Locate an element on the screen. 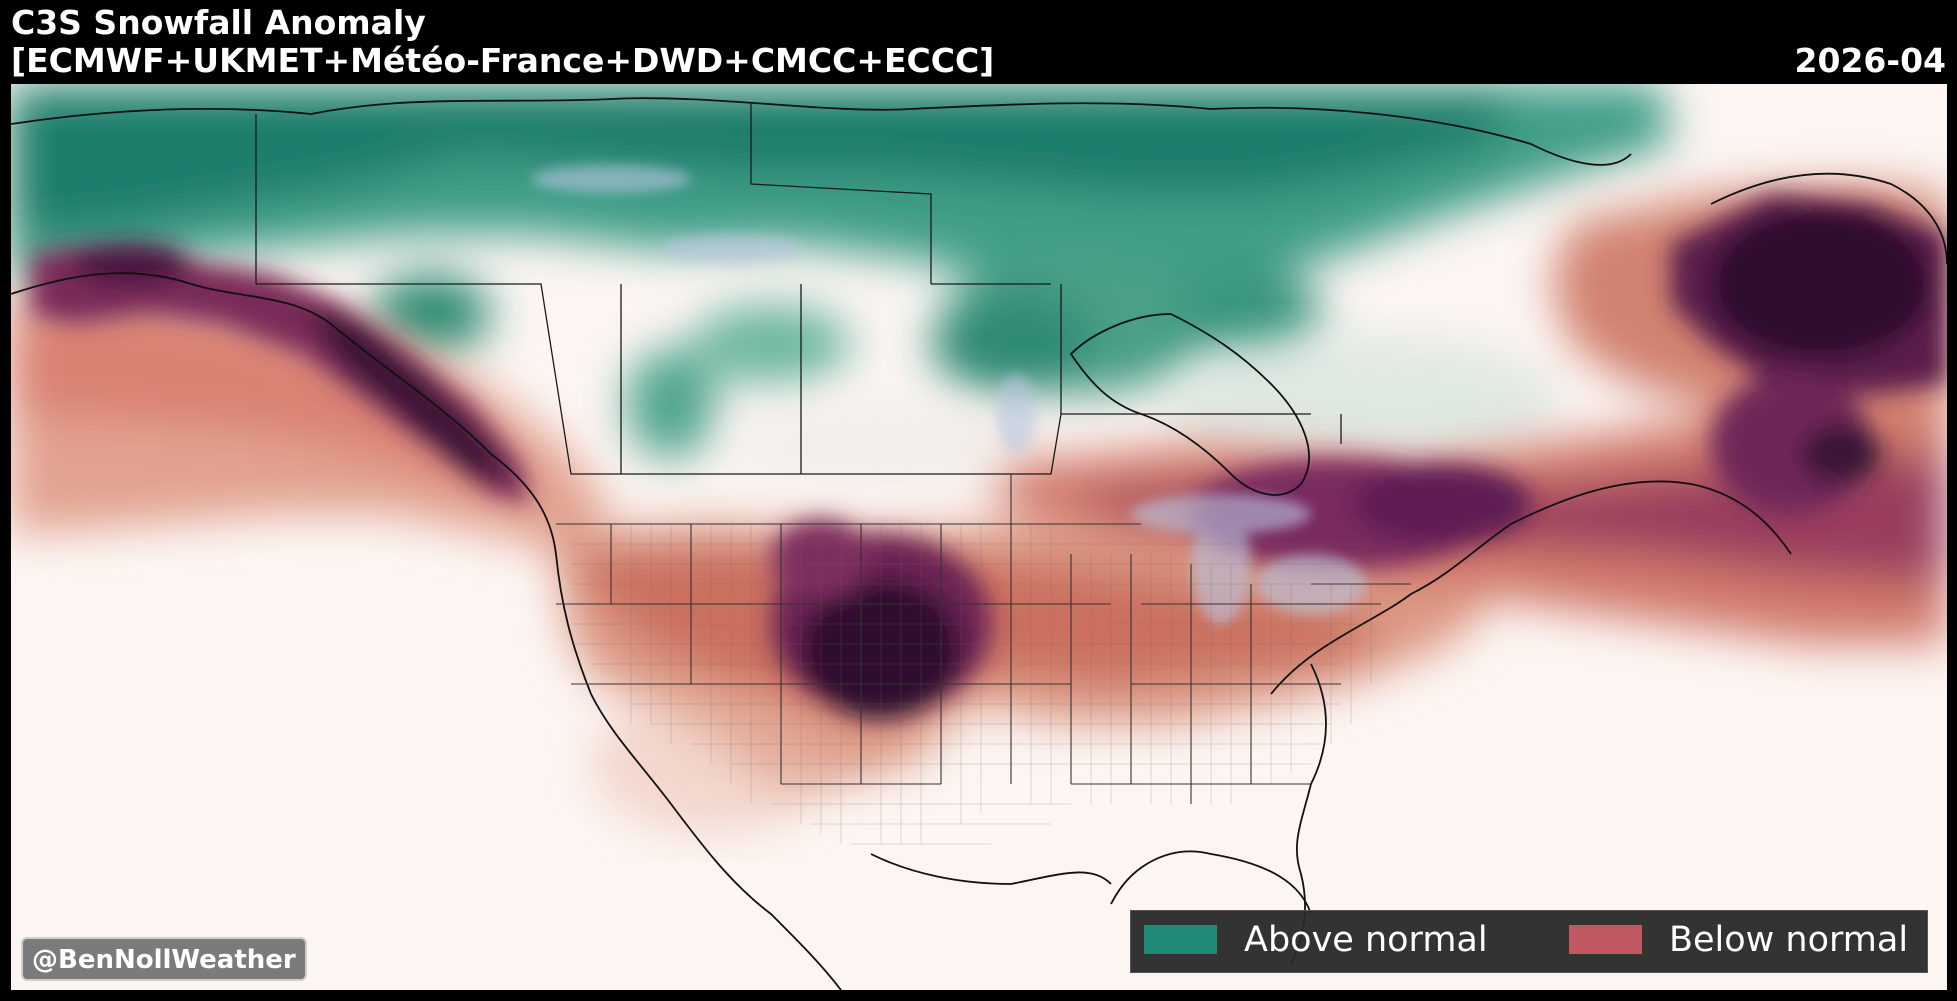 This screenshot has width=1957, height=1001. below-normal-label: Below normal is located at coordinates (1789, 940).